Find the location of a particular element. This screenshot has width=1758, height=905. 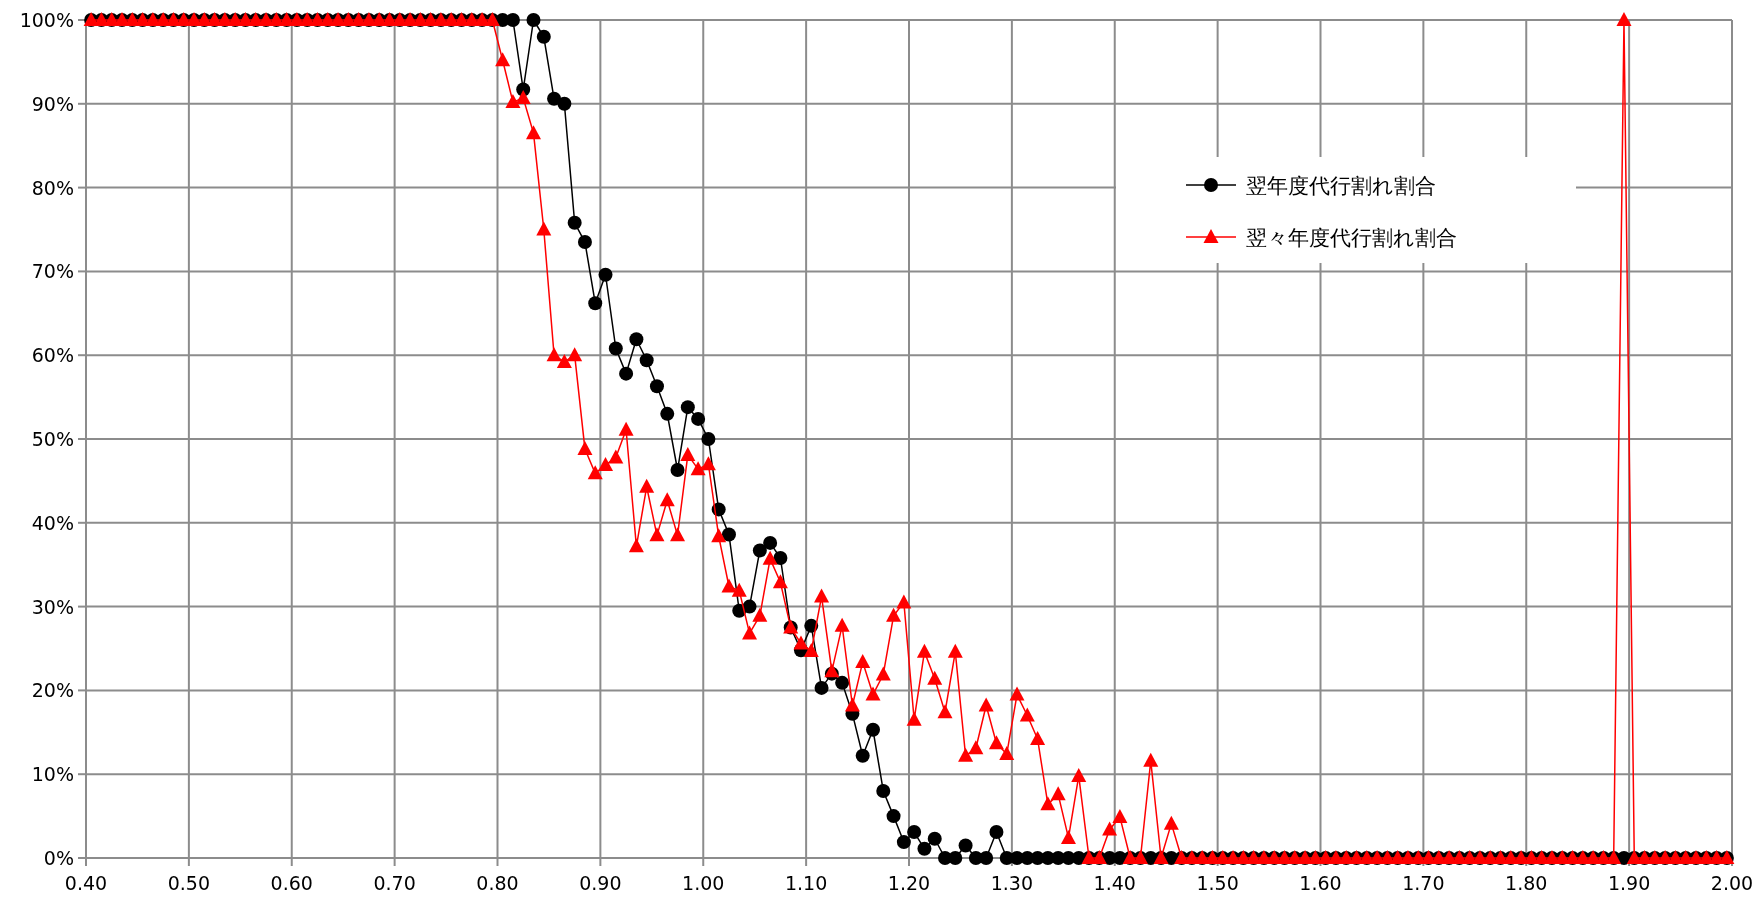

x-tick-label: 0.80 is located at coordinates (497, 883).